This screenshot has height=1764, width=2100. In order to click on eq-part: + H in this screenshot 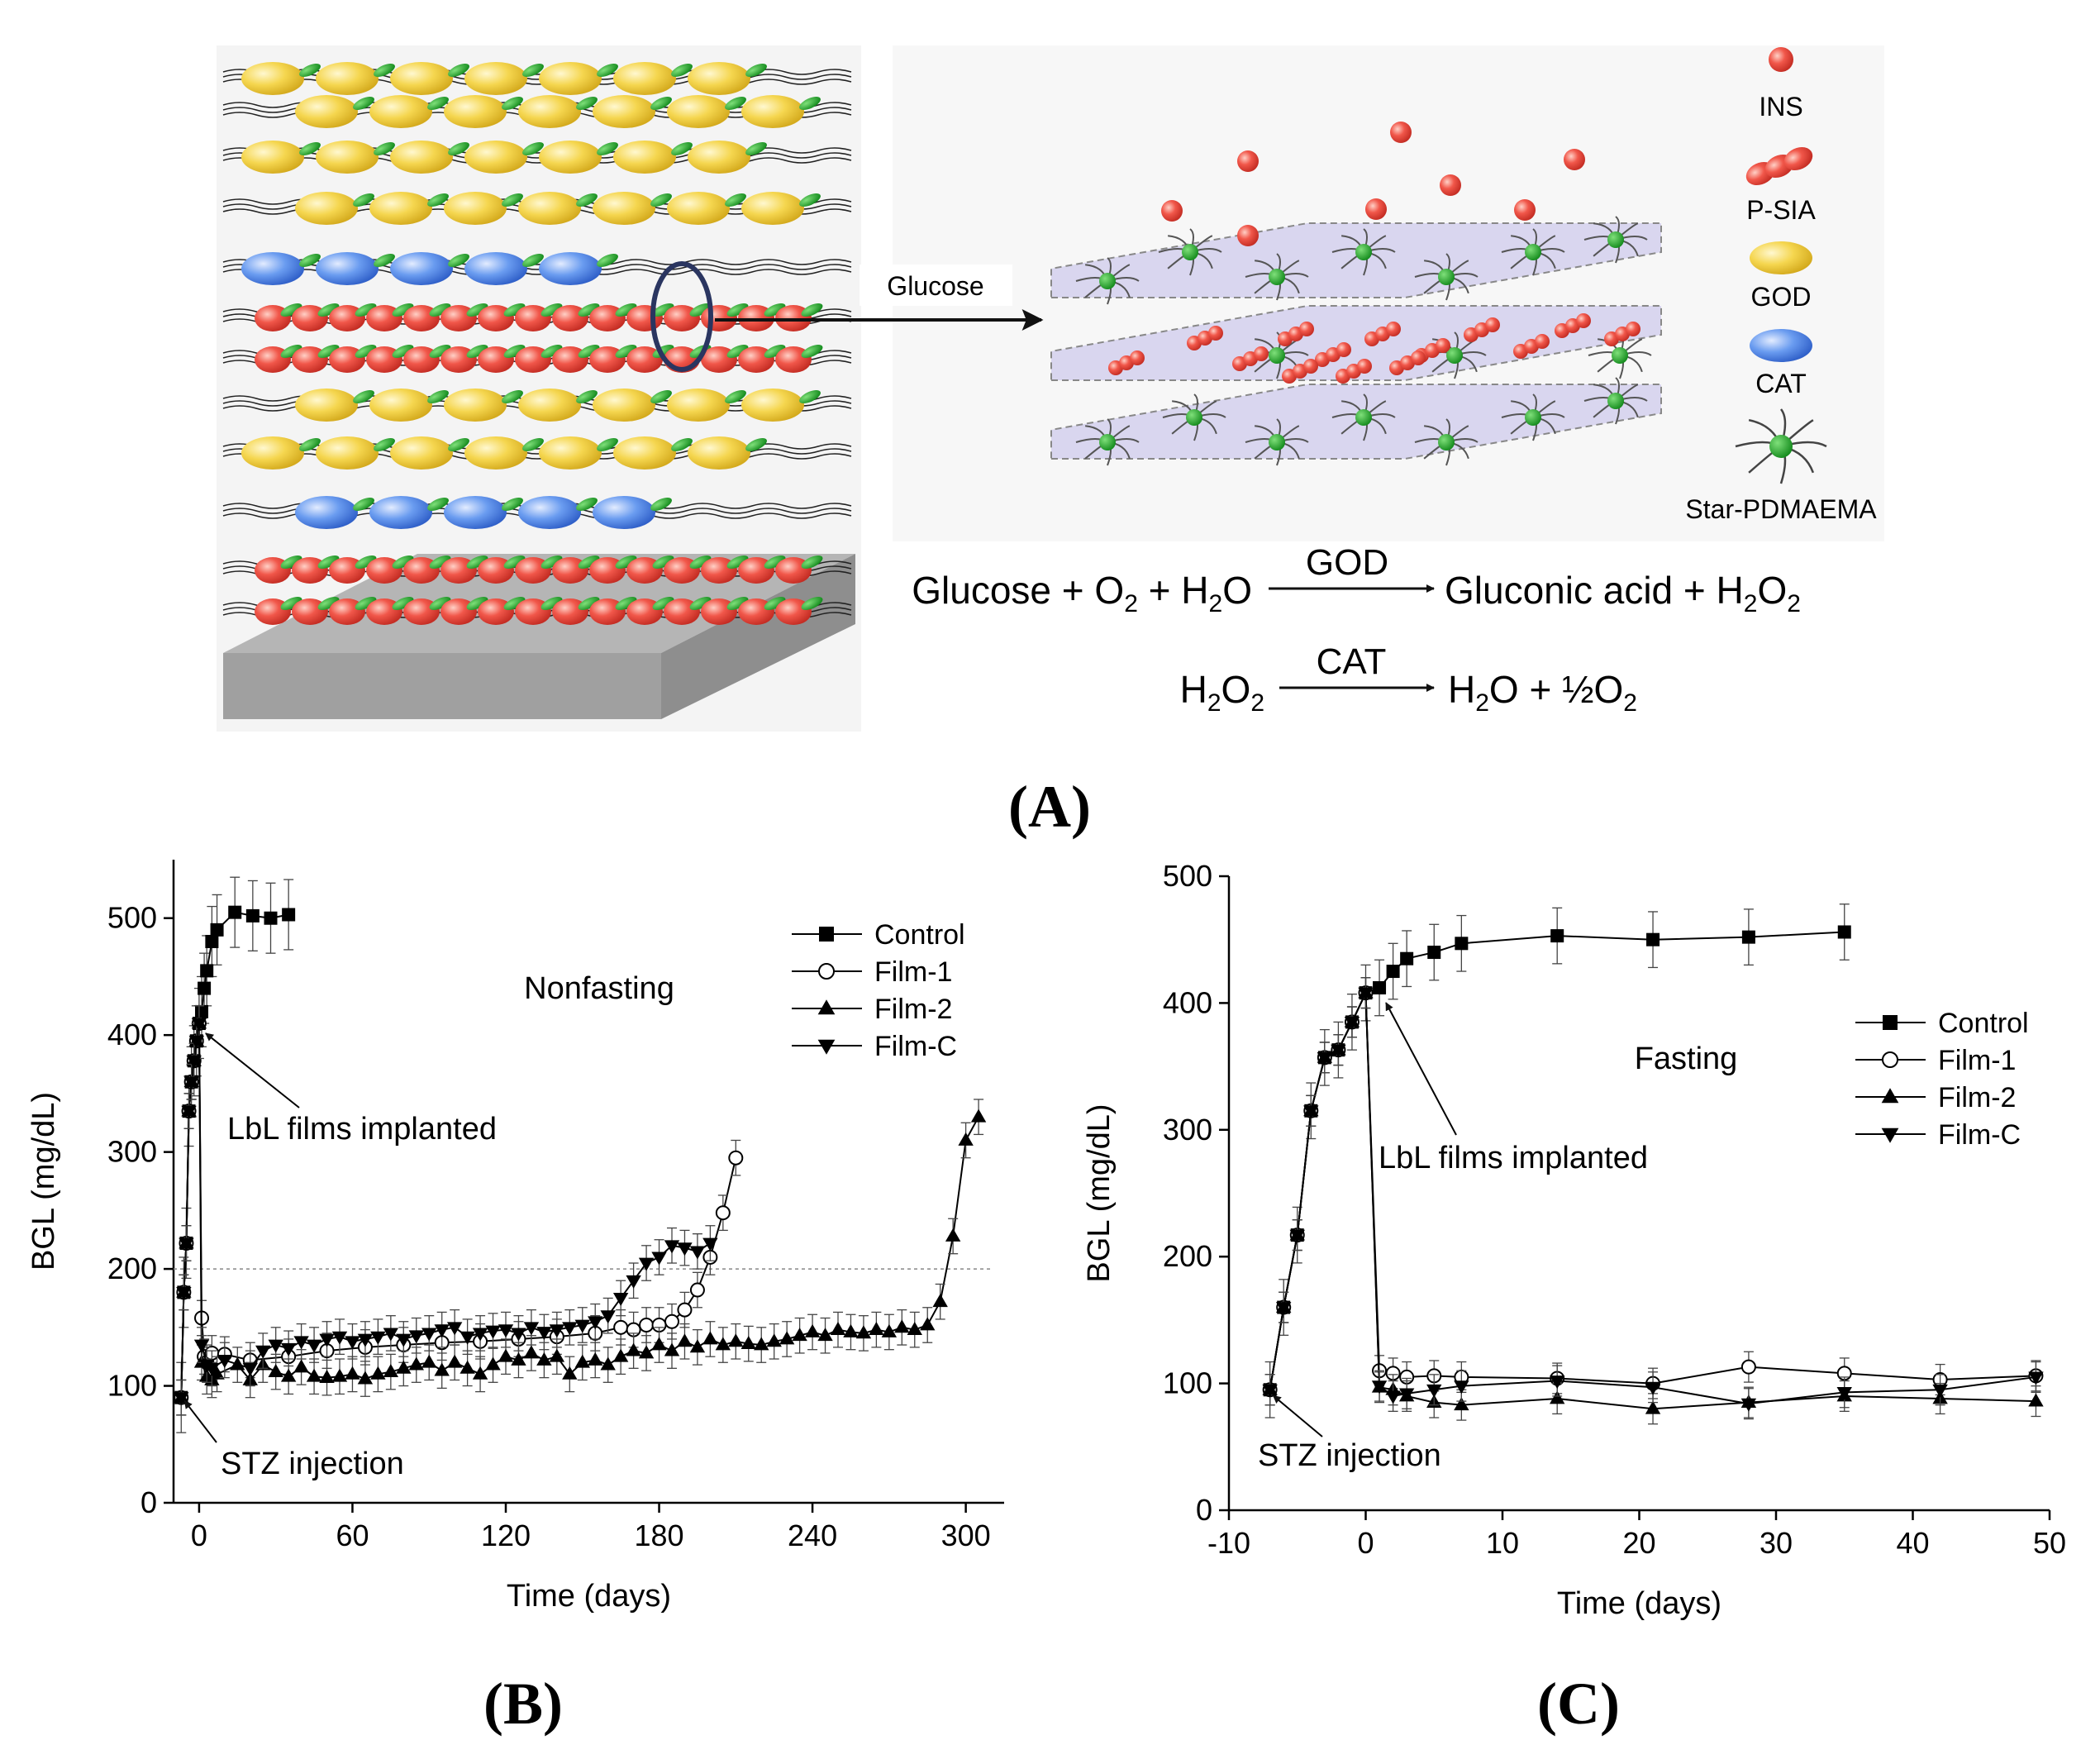, I will do `click(1173, 590)`.